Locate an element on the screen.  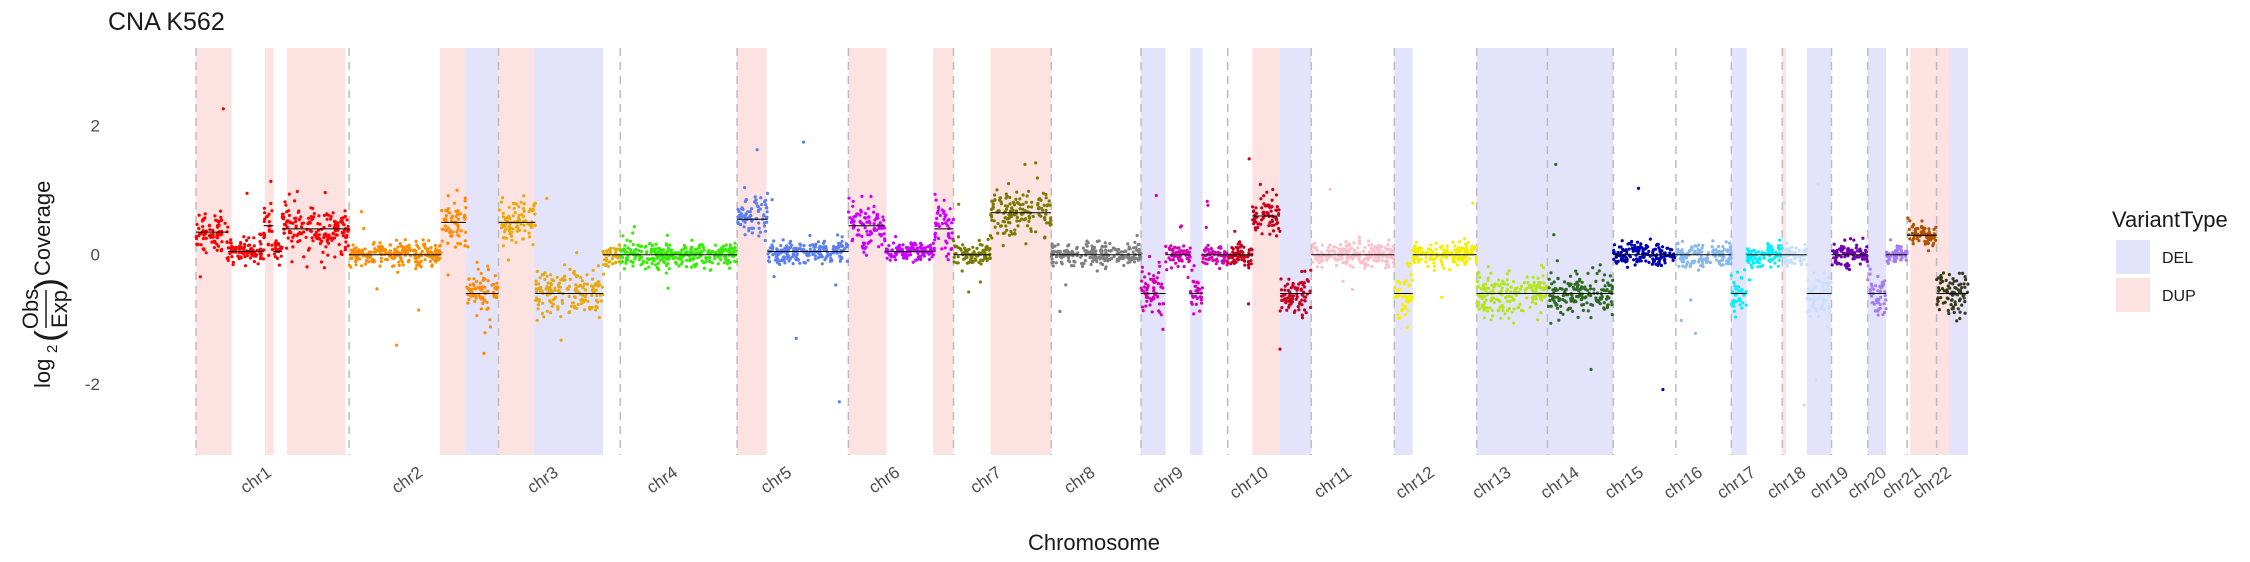
x-tick-label-chr19: chr19 is located at coordinates (1829, 483).